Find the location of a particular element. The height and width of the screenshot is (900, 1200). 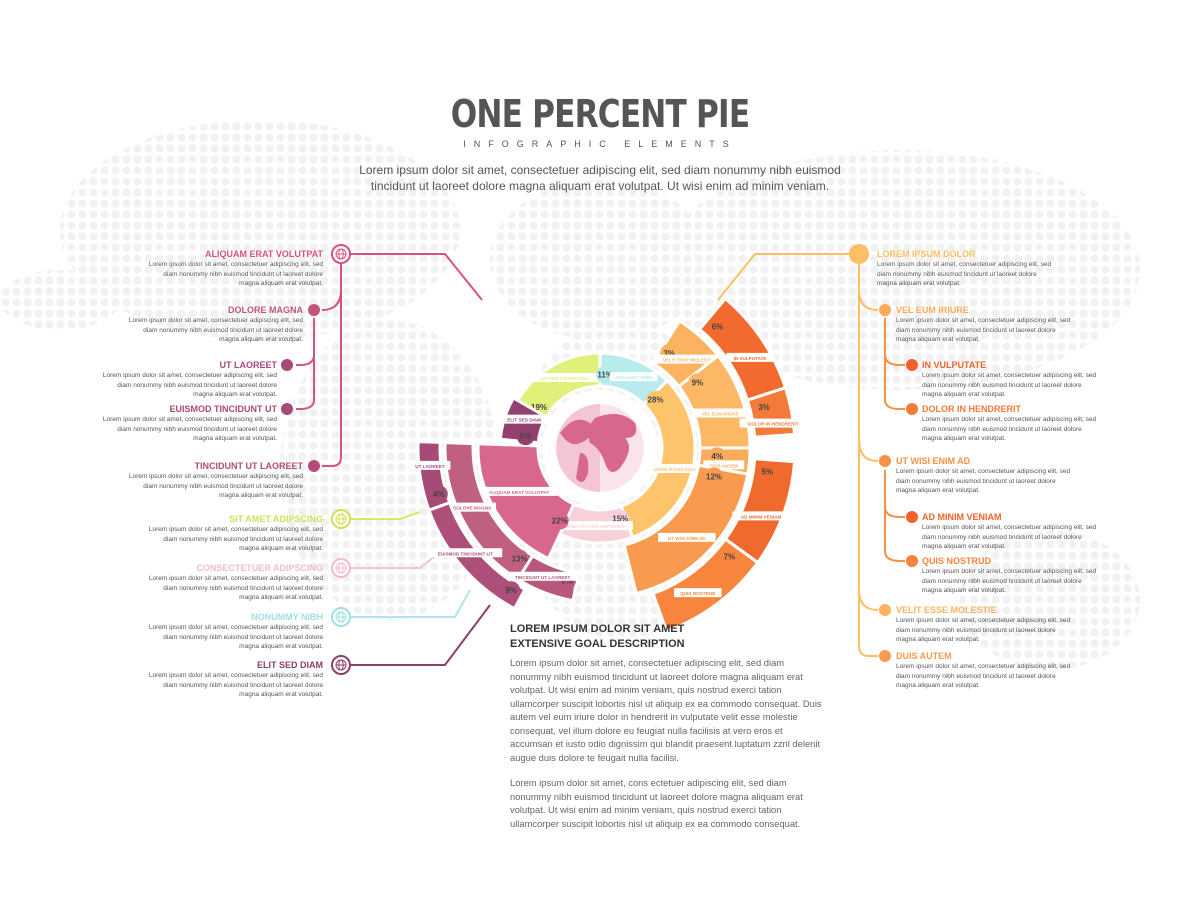

segment-label: UT LAOREET is located at coordinates (430, 466).